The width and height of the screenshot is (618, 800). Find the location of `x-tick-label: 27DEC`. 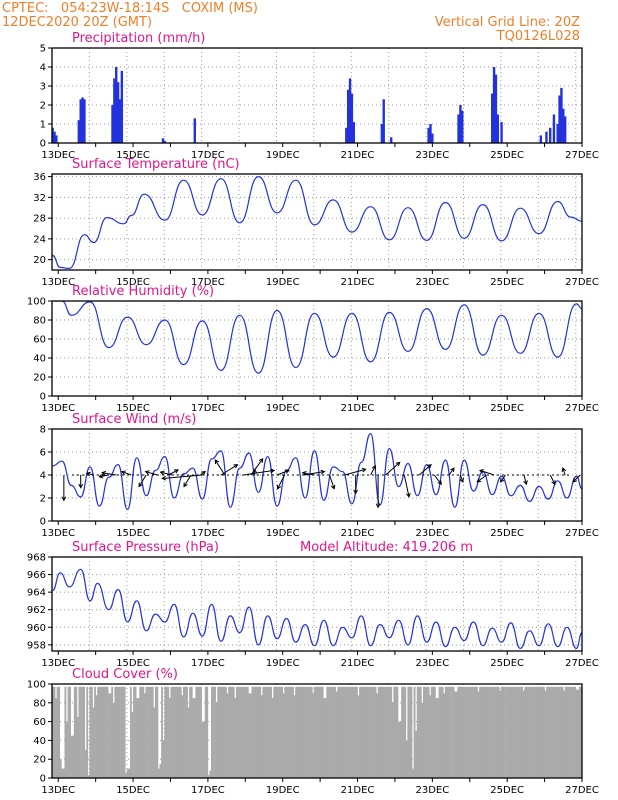

x-tick-label: 27DEC is located at coordinates (582, 533).